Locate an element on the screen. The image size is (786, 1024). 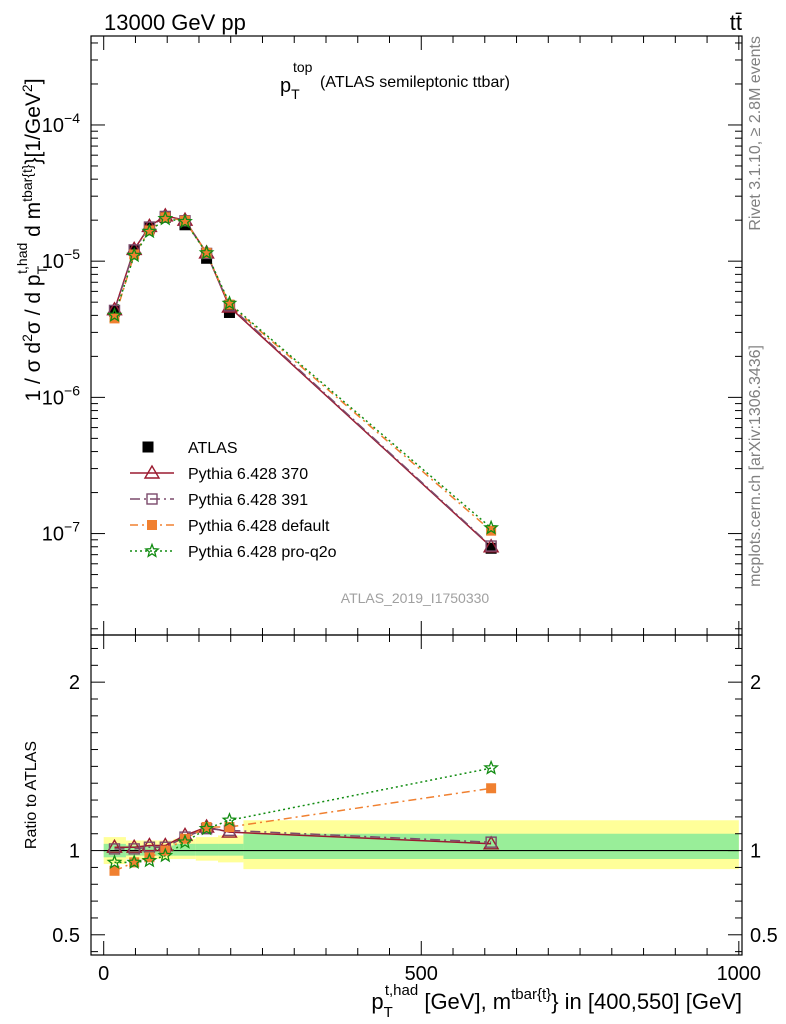
ratio-ytick-label-right: 0.5 is located at coordinates (764, 936).